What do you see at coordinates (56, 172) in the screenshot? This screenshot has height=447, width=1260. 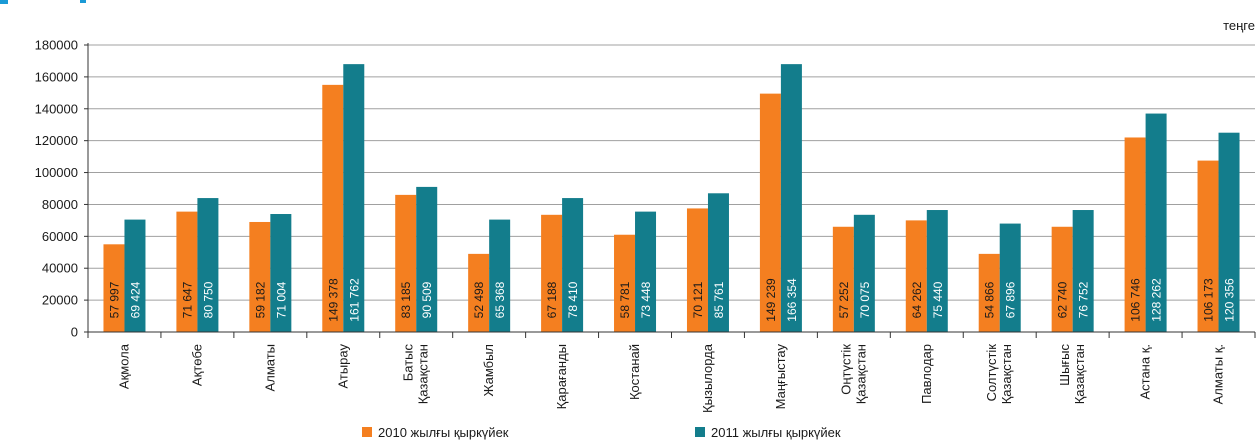 I see `y-tick-label: 100000` at bounding box center [56, 172].